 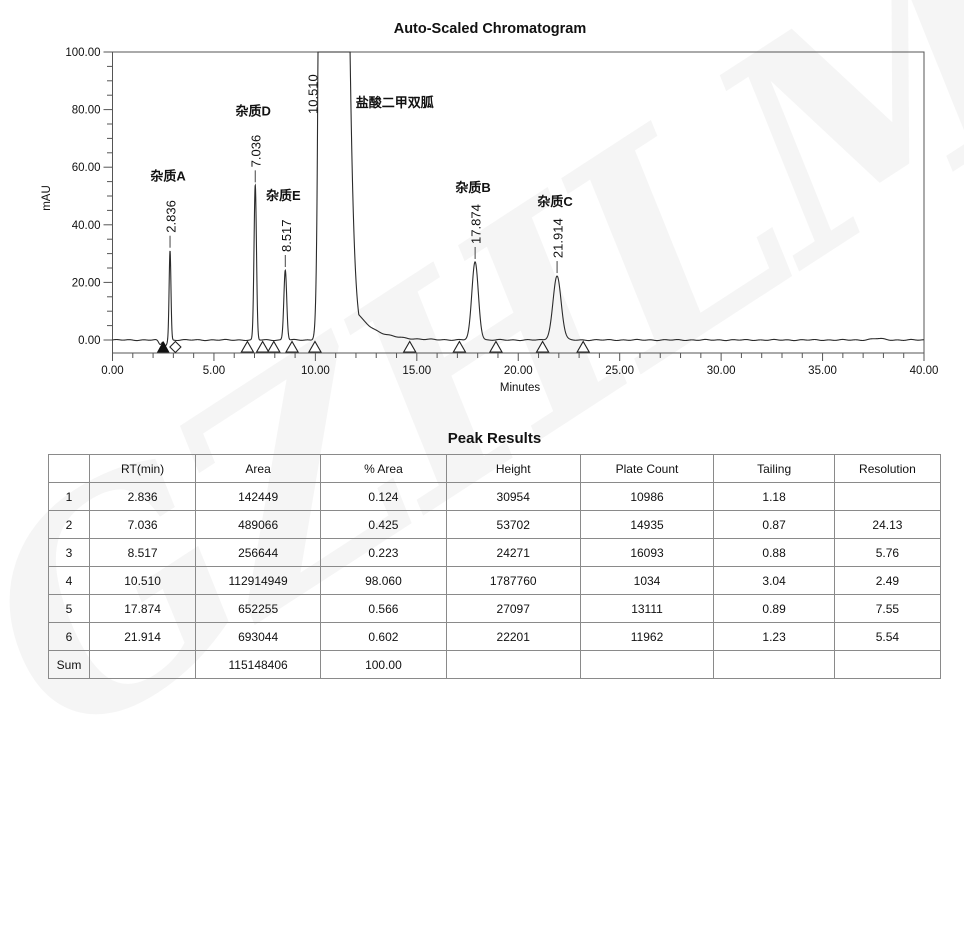 I want to click on table-cell: 489066, so click(x=258, y=524).